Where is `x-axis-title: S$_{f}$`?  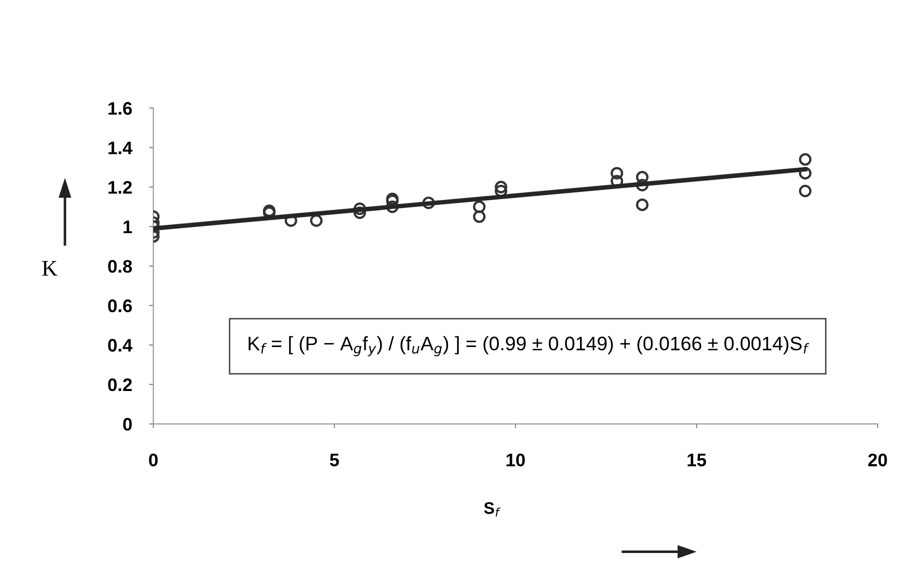 x-axis-title: S$_{f}$ is located at coordinates (492, 509).